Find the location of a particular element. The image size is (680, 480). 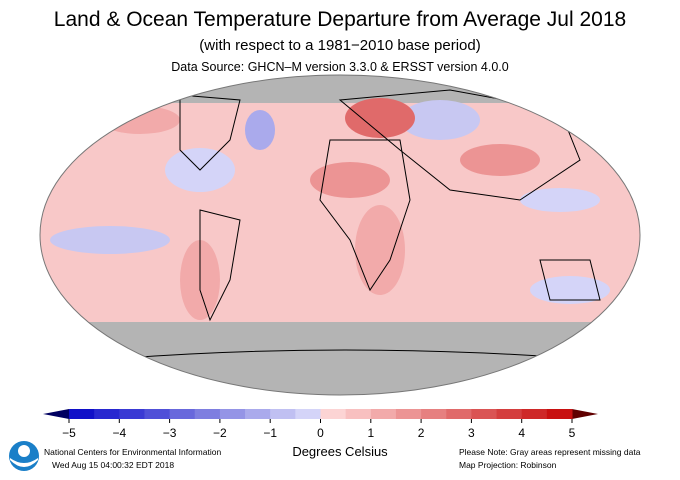

colorbar-tick-label: 1 is located at coordinates (370, 433).